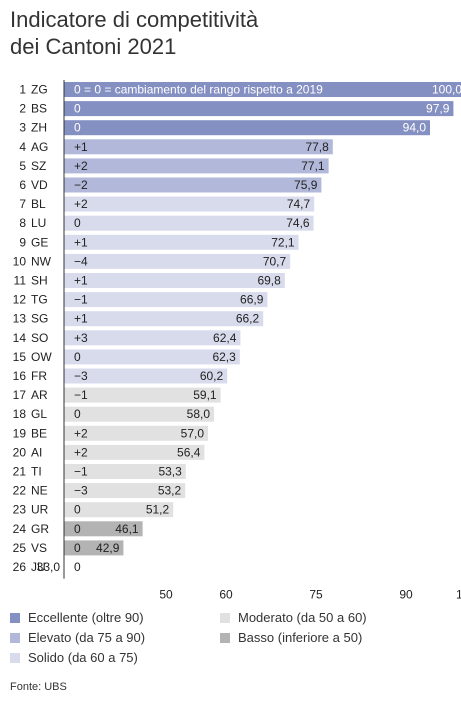  What do you see at coordinates (158, 510) in the screenshot?
I see `value-label: 51,2` at bounding box center [158, 510].